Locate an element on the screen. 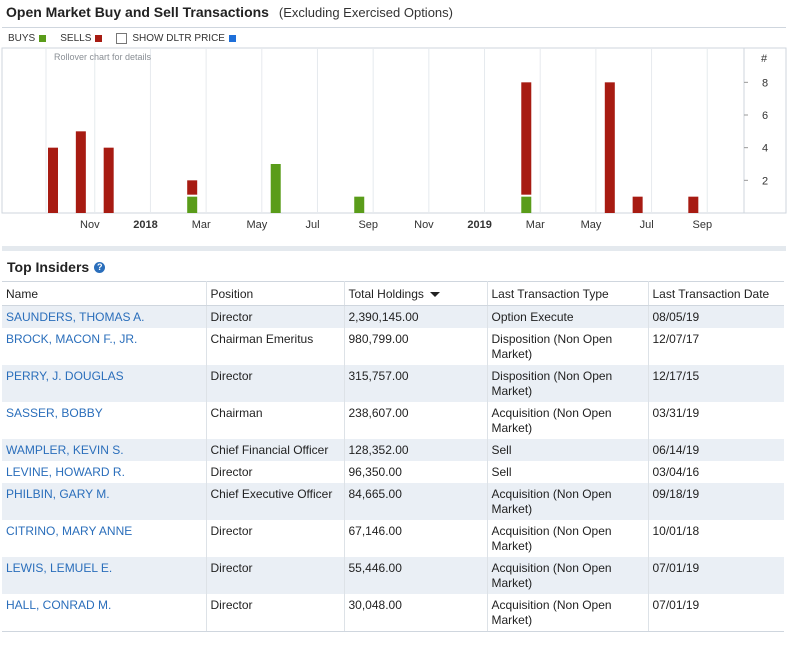 Image resolution: width=789 pixels, height=648 pixels. insider-transaction-date: 12/17/15 is located at coordinates (716, 383).